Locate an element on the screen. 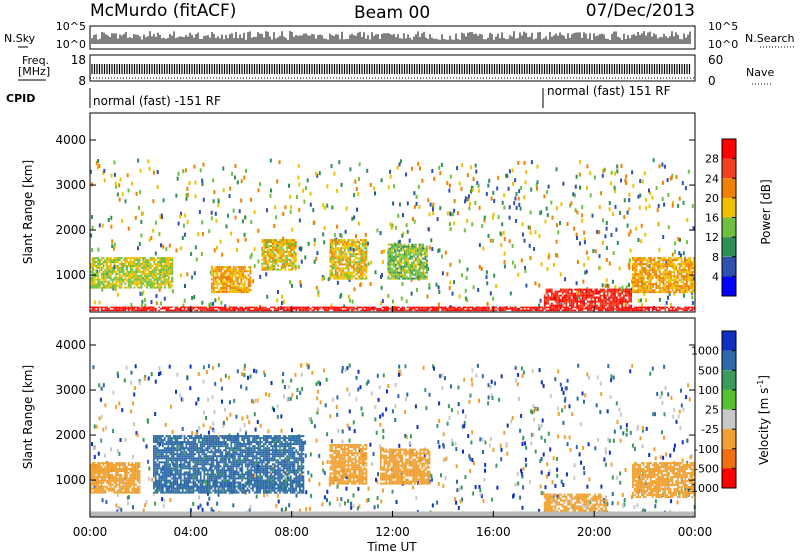 This screenshot has width=800, height=554. noise-ytick-top-right: 10^5 is located at coordinates (723, 26).